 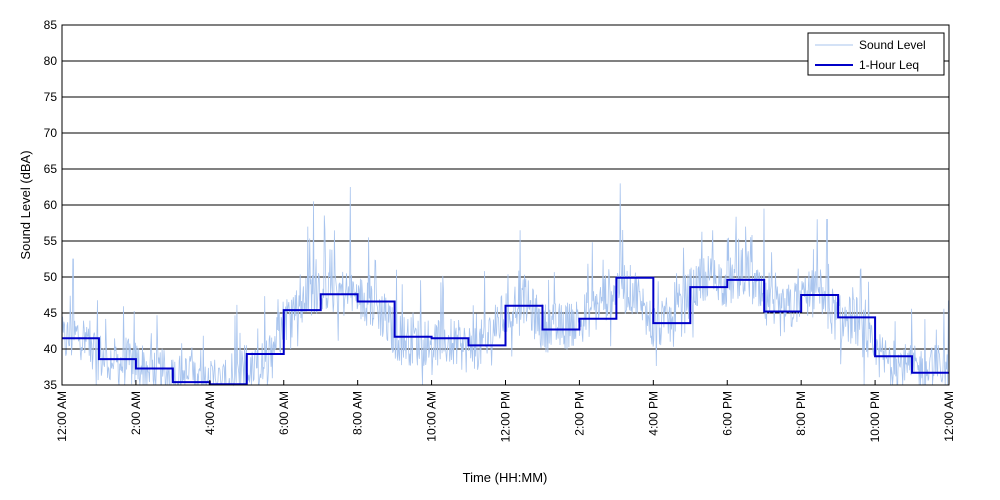 I want to click on x-tick-label-5: 10:00 AM, so click(x=432, y=416).